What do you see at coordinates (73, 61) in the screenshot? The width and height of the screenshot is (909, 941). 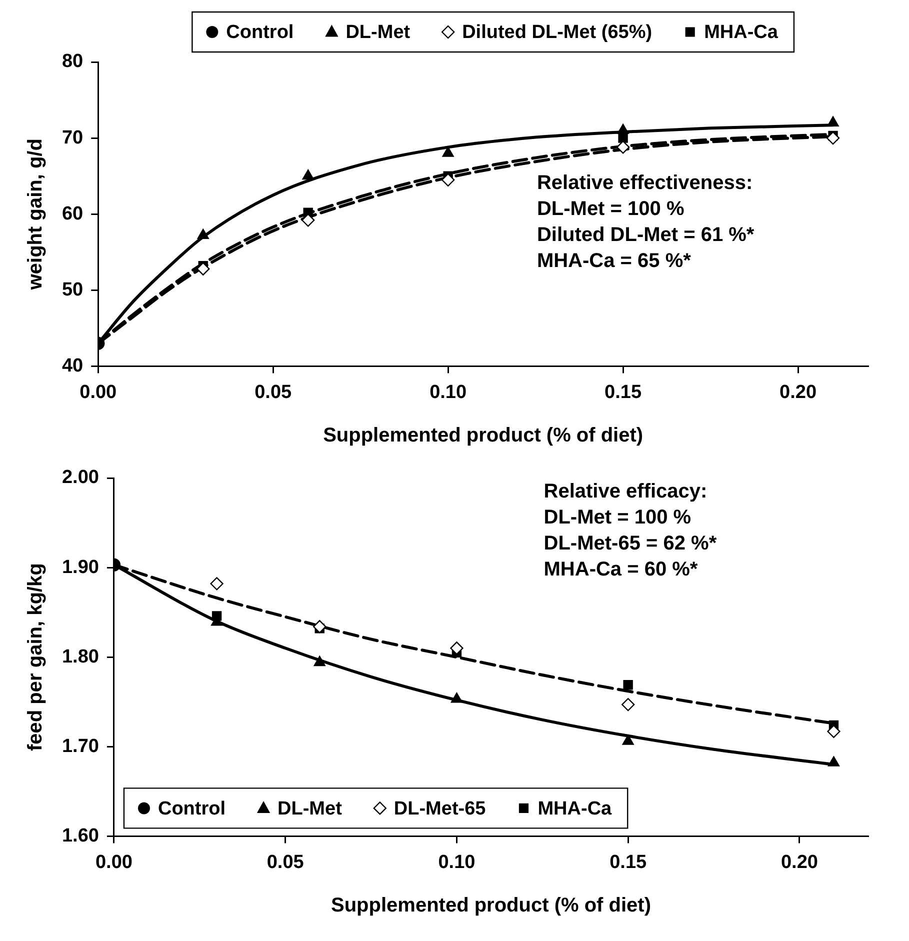 I see `y-tick-label: 80` at bounding box center [73, 61].